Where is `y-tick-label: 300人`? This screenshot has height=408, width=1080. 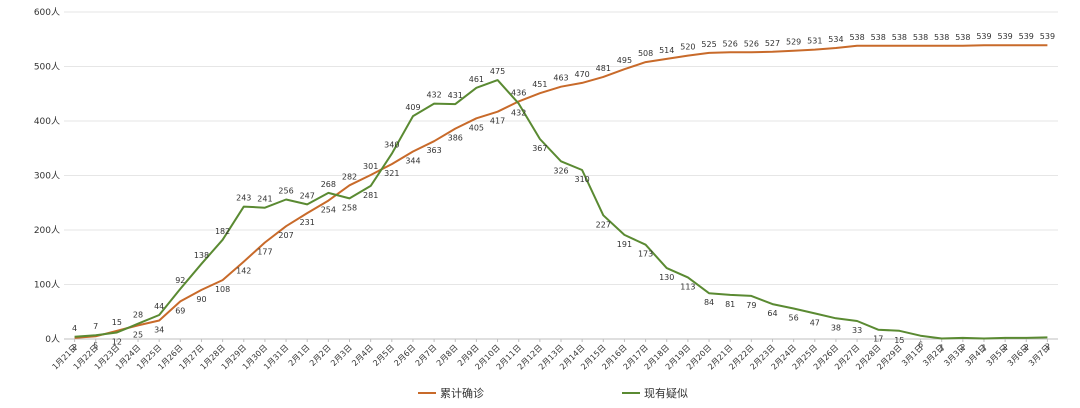 y-tick-label: 300人 is located at coordinates (47, 176).